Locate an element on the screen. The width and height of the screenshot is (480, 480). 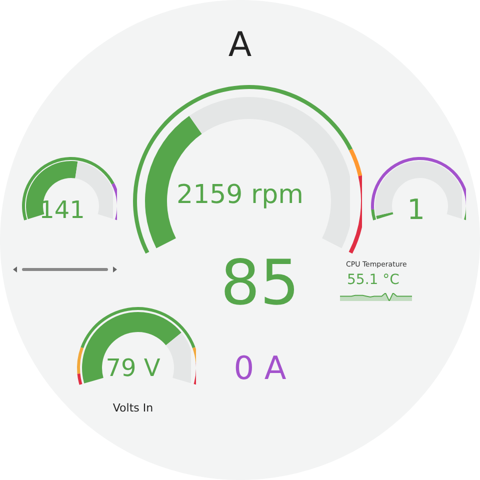
text: 79 V is located at coordinates (133, 368).